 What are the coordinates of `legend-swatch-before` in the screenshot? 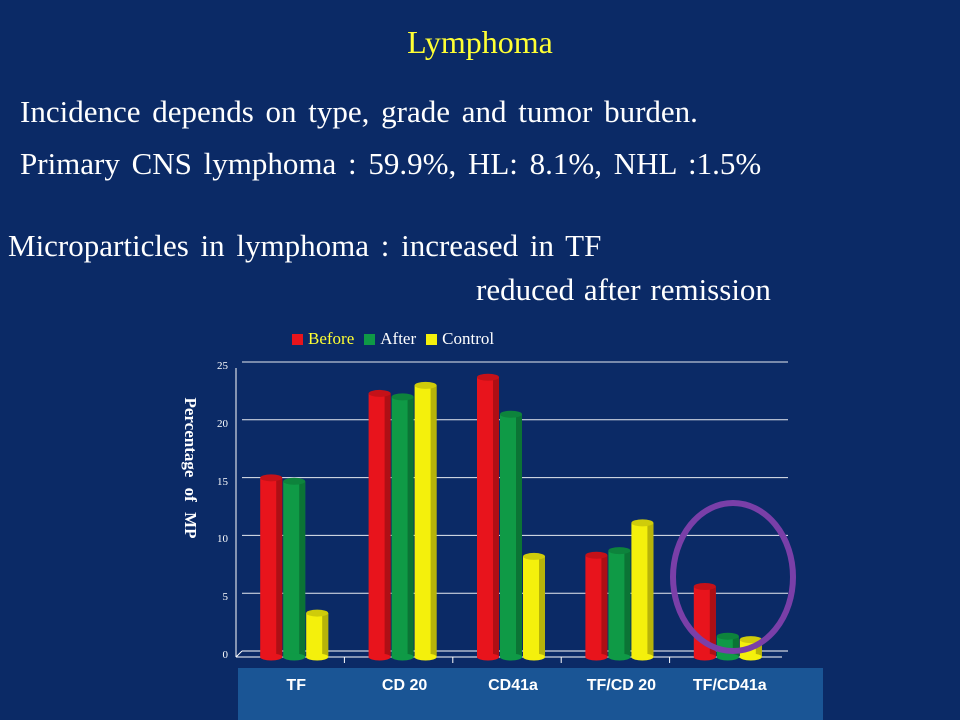 It's located at (297, 339).